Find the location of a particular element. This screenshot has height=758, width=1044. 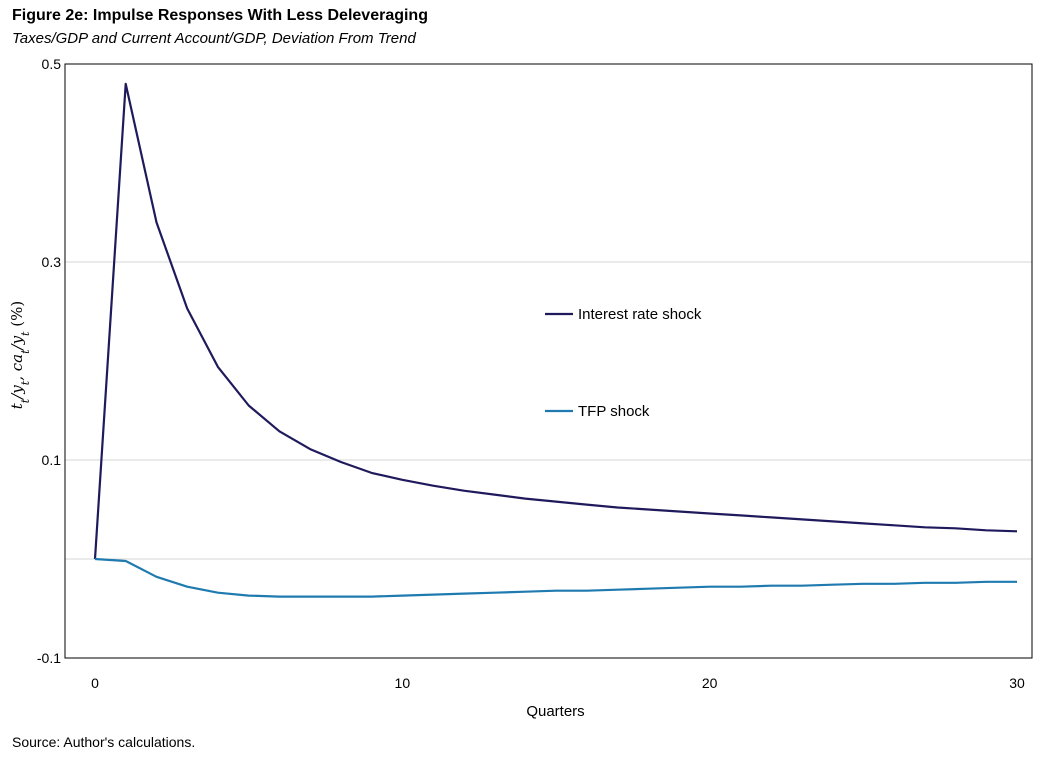

y-tick-label-2: 0.1 is located at coordinates (52, 460).